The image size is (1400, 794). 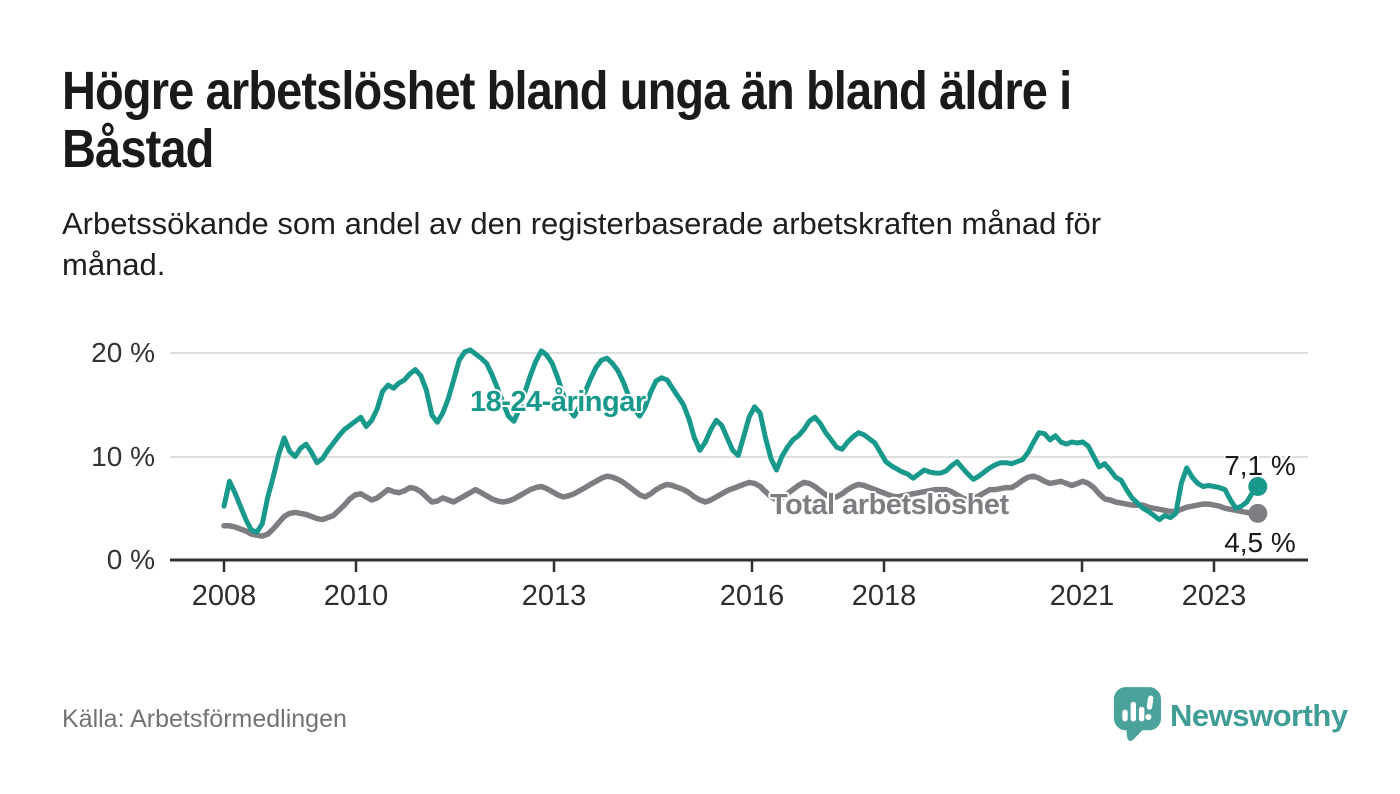 I want to click on x-tick-label-2010: 2010, so click(x=356, y=596).